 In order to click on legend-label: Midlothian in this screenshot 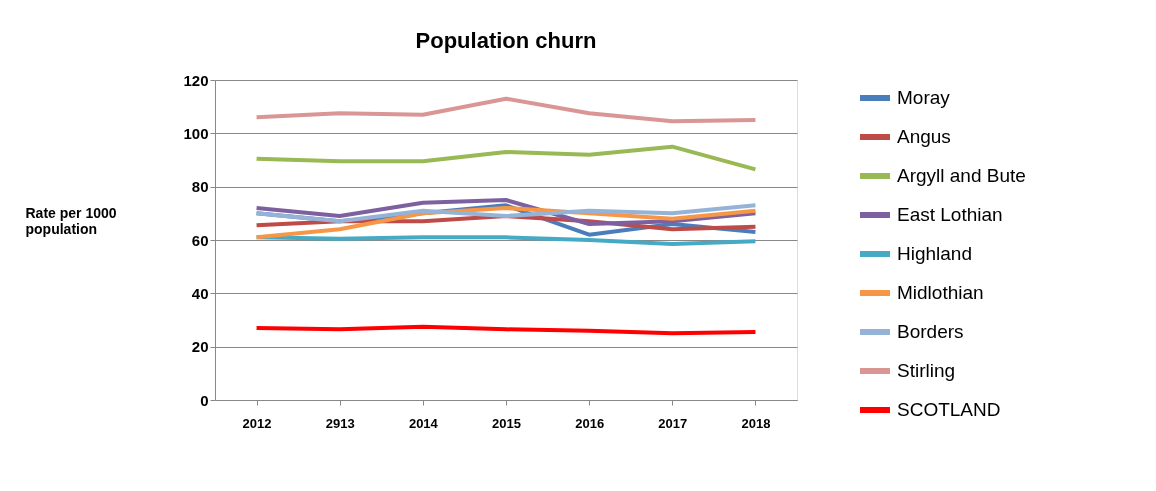, I will do `click(940, 292)`.